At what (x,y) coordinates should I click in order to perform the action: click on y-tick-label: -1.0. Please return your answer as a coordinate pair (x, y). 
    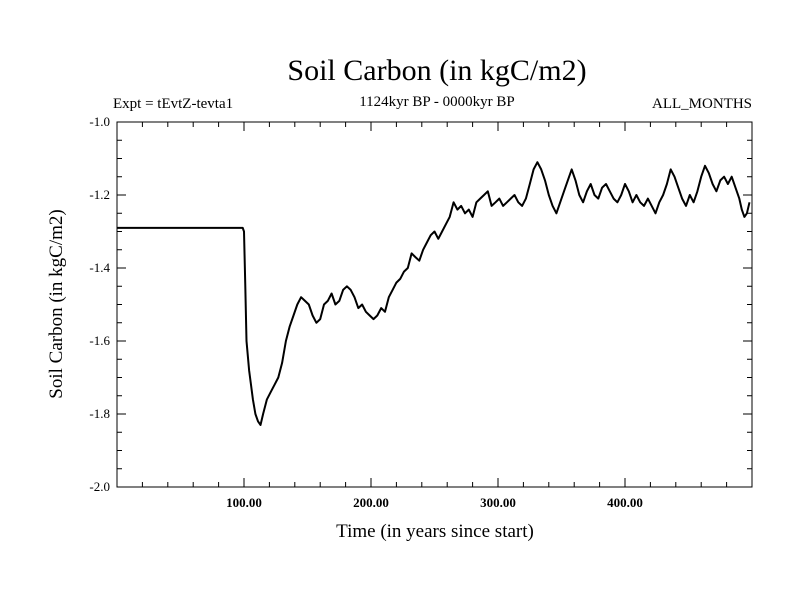
    Looking at the image, I should click on (99, 121).